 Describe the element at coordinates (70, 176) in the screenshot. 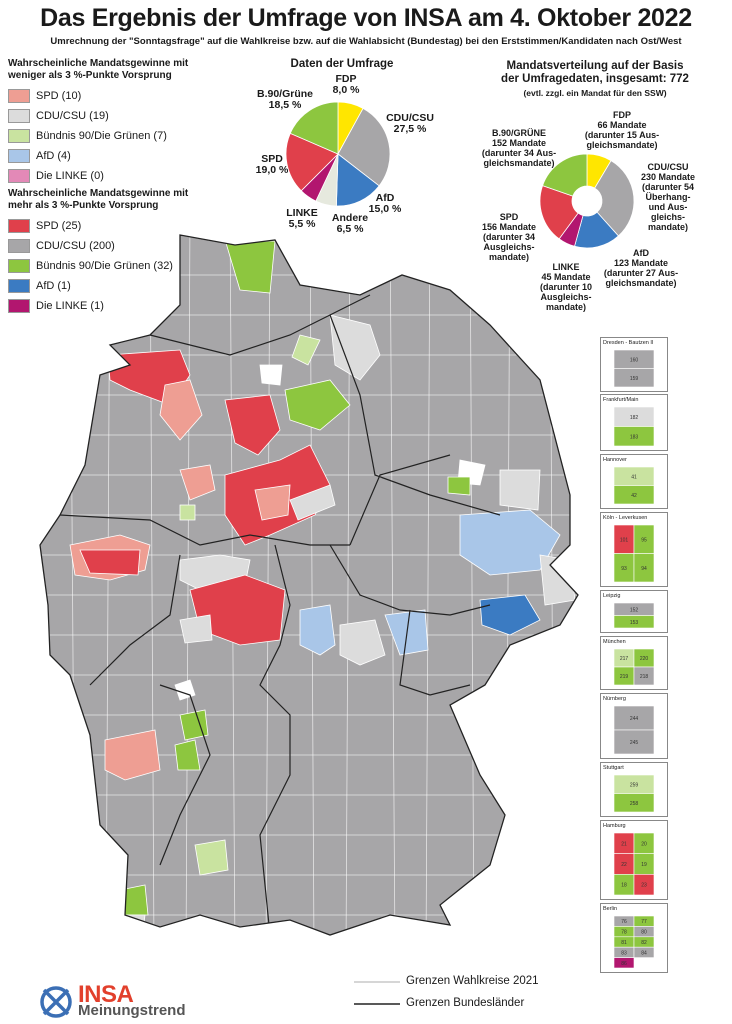

I see `legend-weak-label: Die LINKE (0)` at that location.